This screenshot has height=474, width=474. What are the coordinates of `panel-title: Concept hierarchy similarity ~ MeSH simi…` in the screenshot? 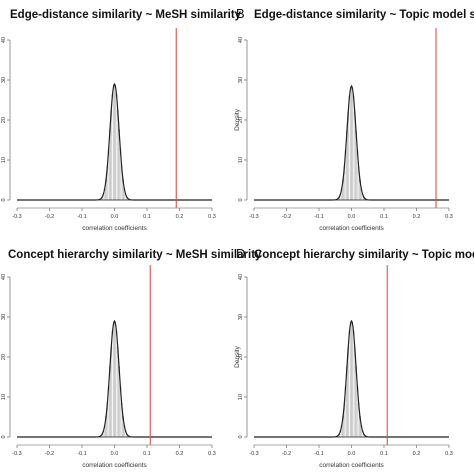 It's located at (135, 255).